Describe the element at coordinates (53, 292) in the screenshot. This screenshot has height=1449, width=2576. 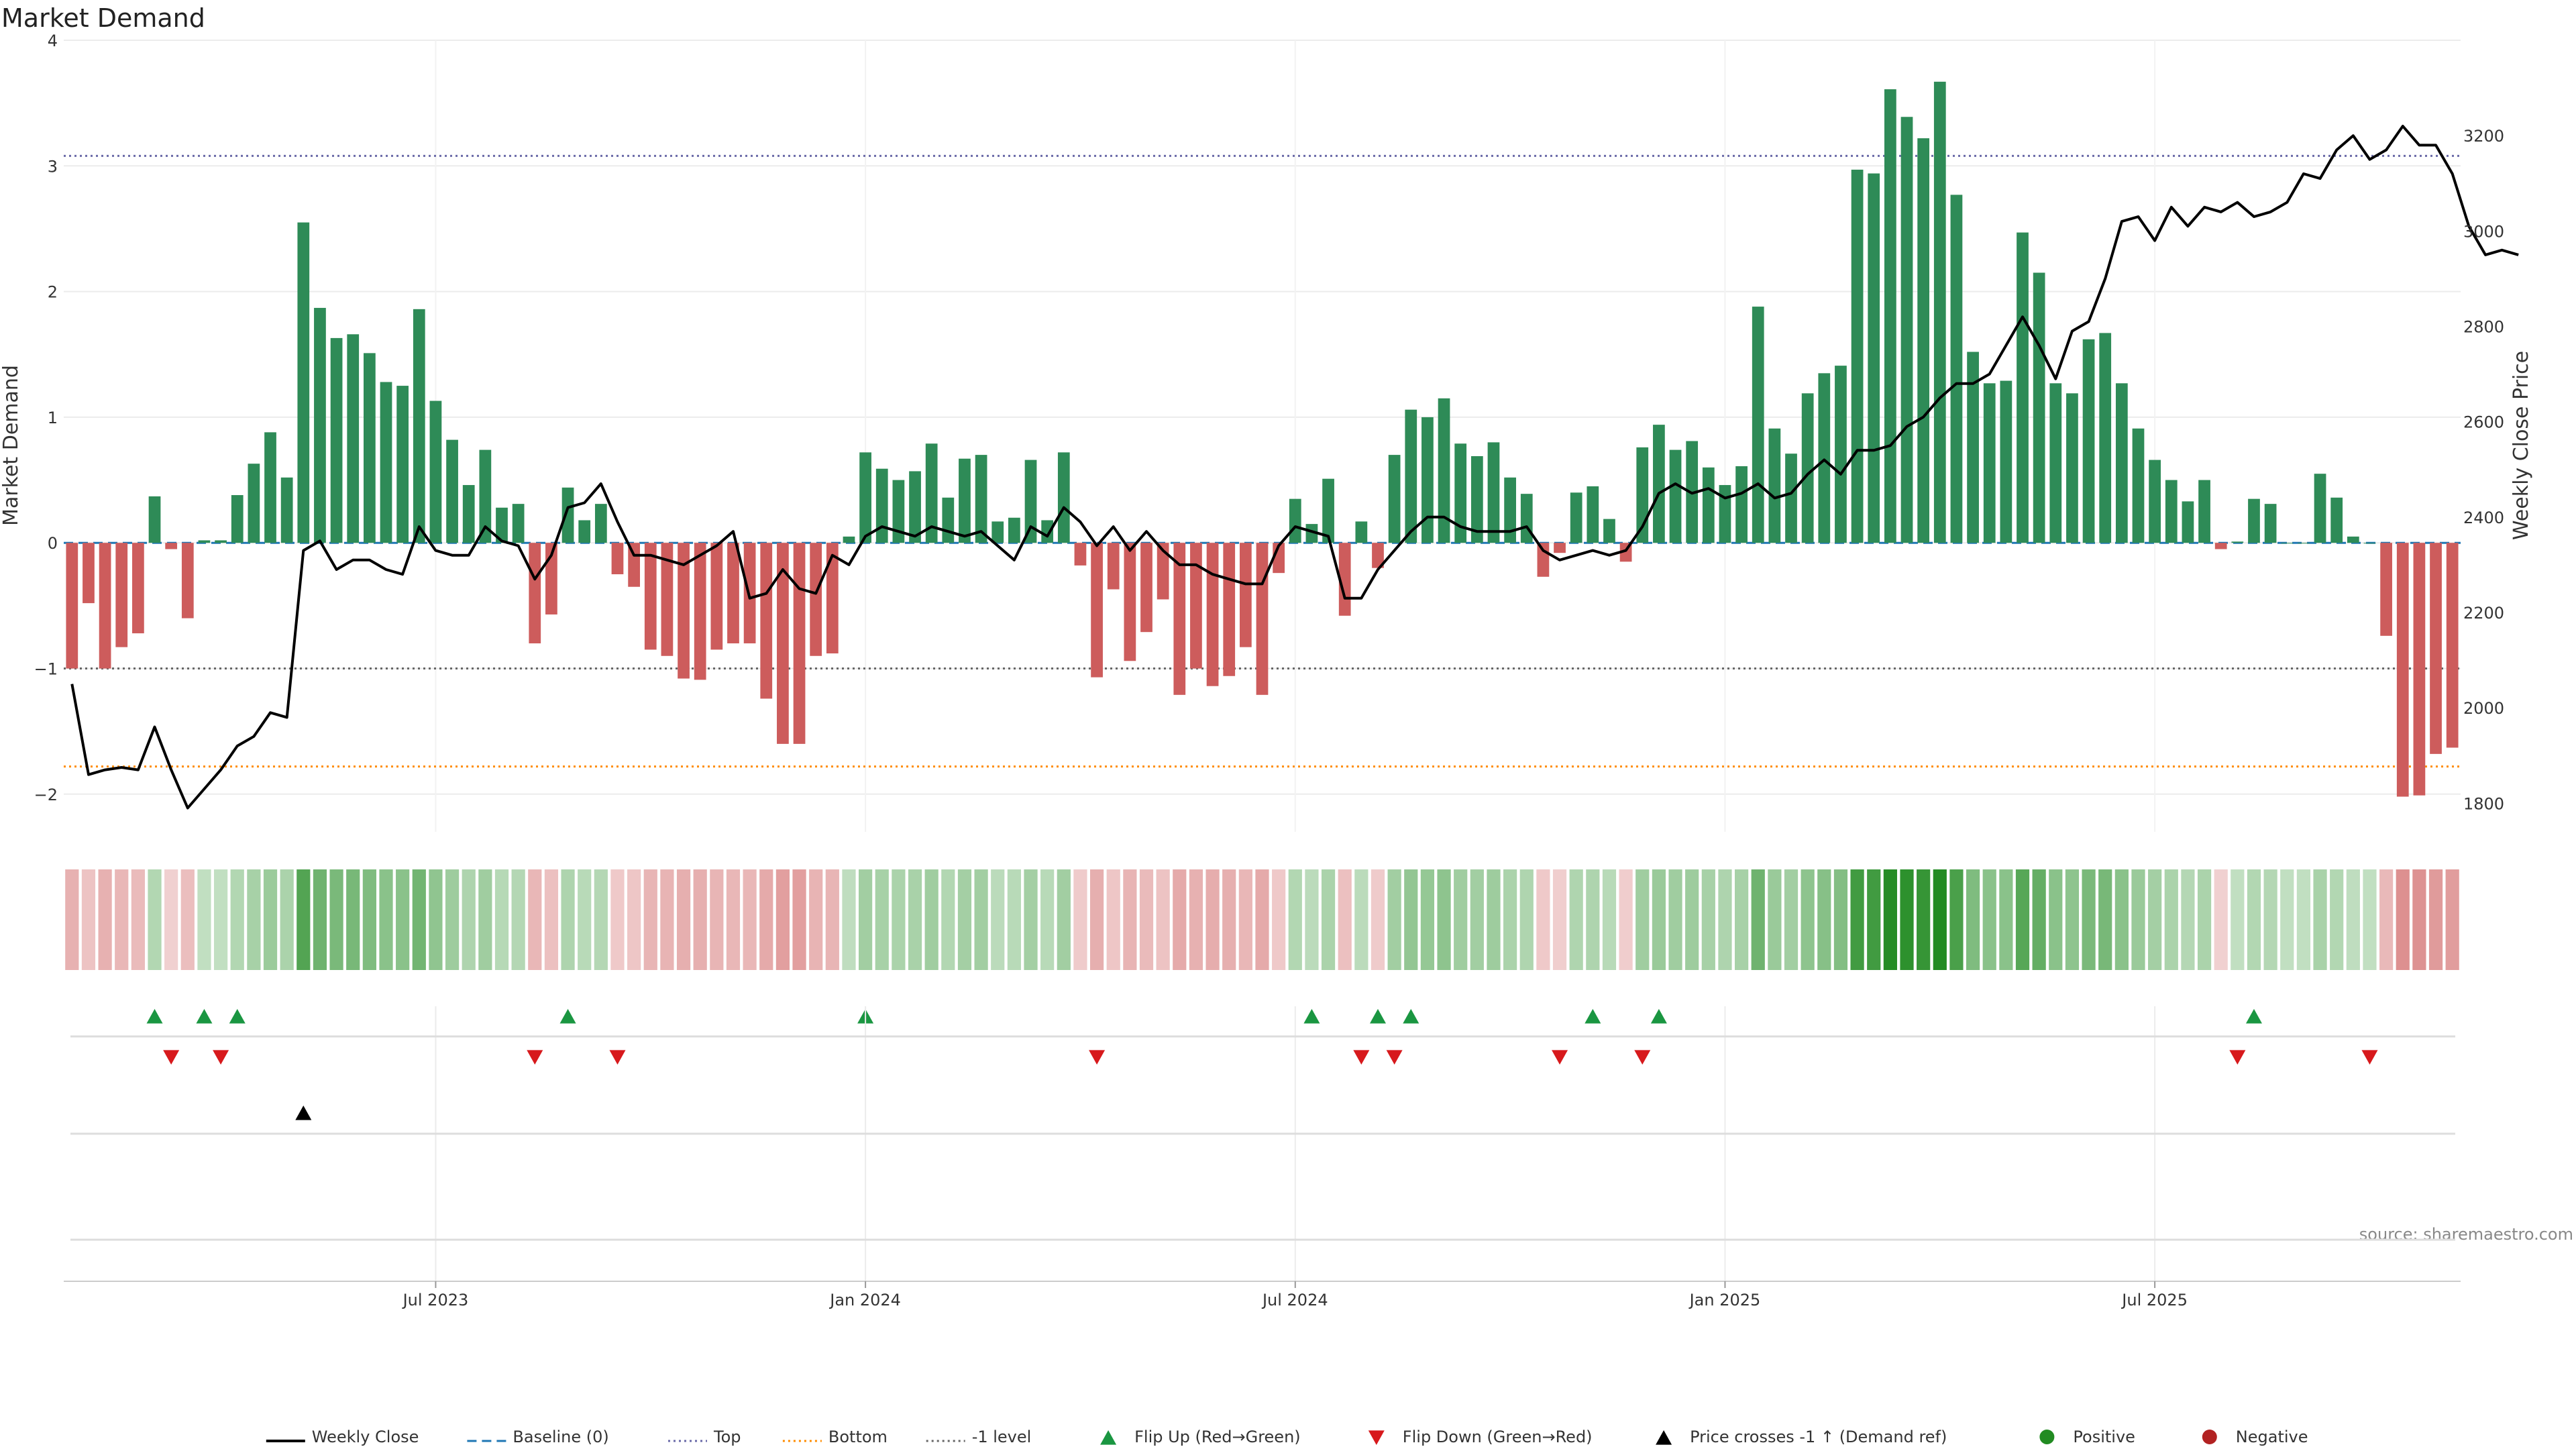
I see `y-tick-label: 2` at that location.